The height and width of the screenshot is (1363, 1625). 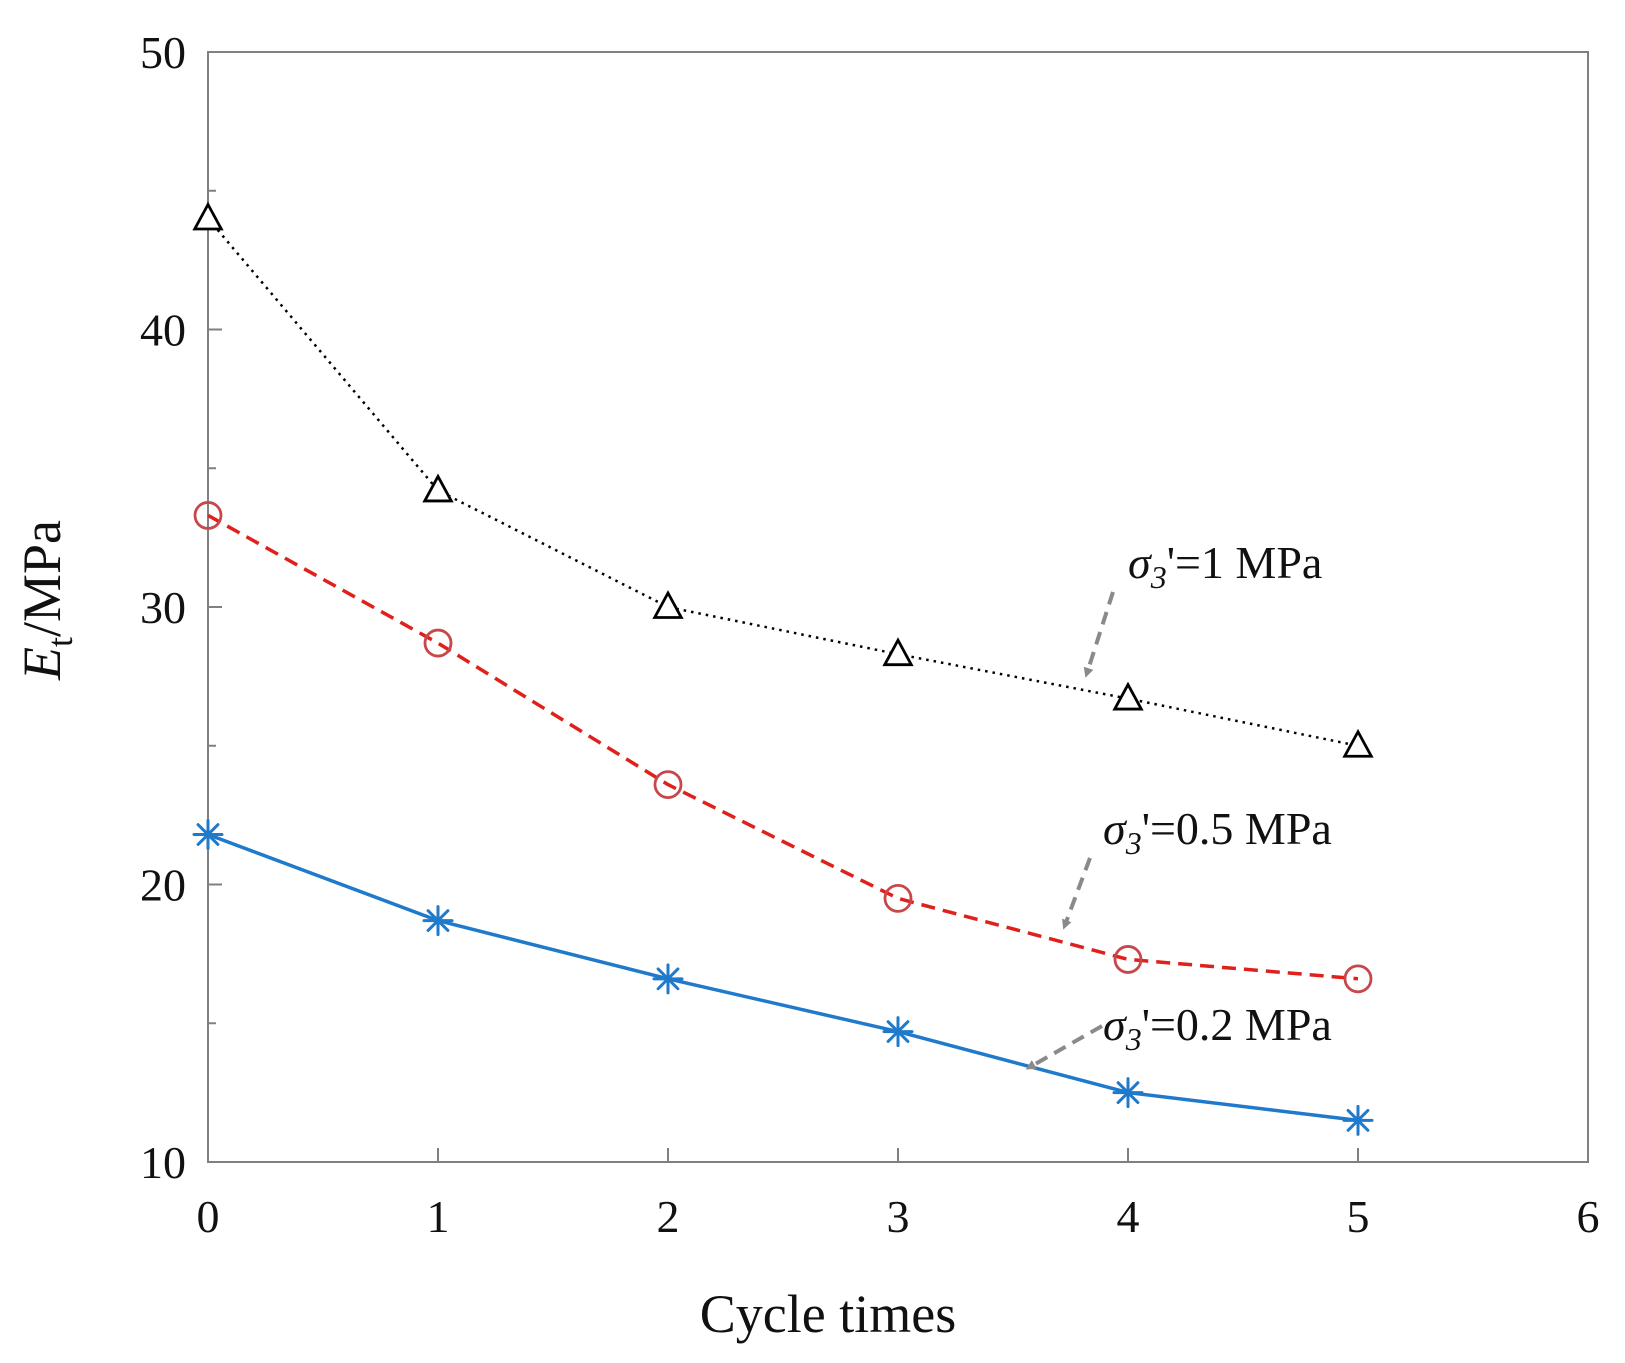 What do you see at coordinates (438, 1216) in the screenshot?
I see `x-tick-label: 1` at bounding box center [438, 1216].